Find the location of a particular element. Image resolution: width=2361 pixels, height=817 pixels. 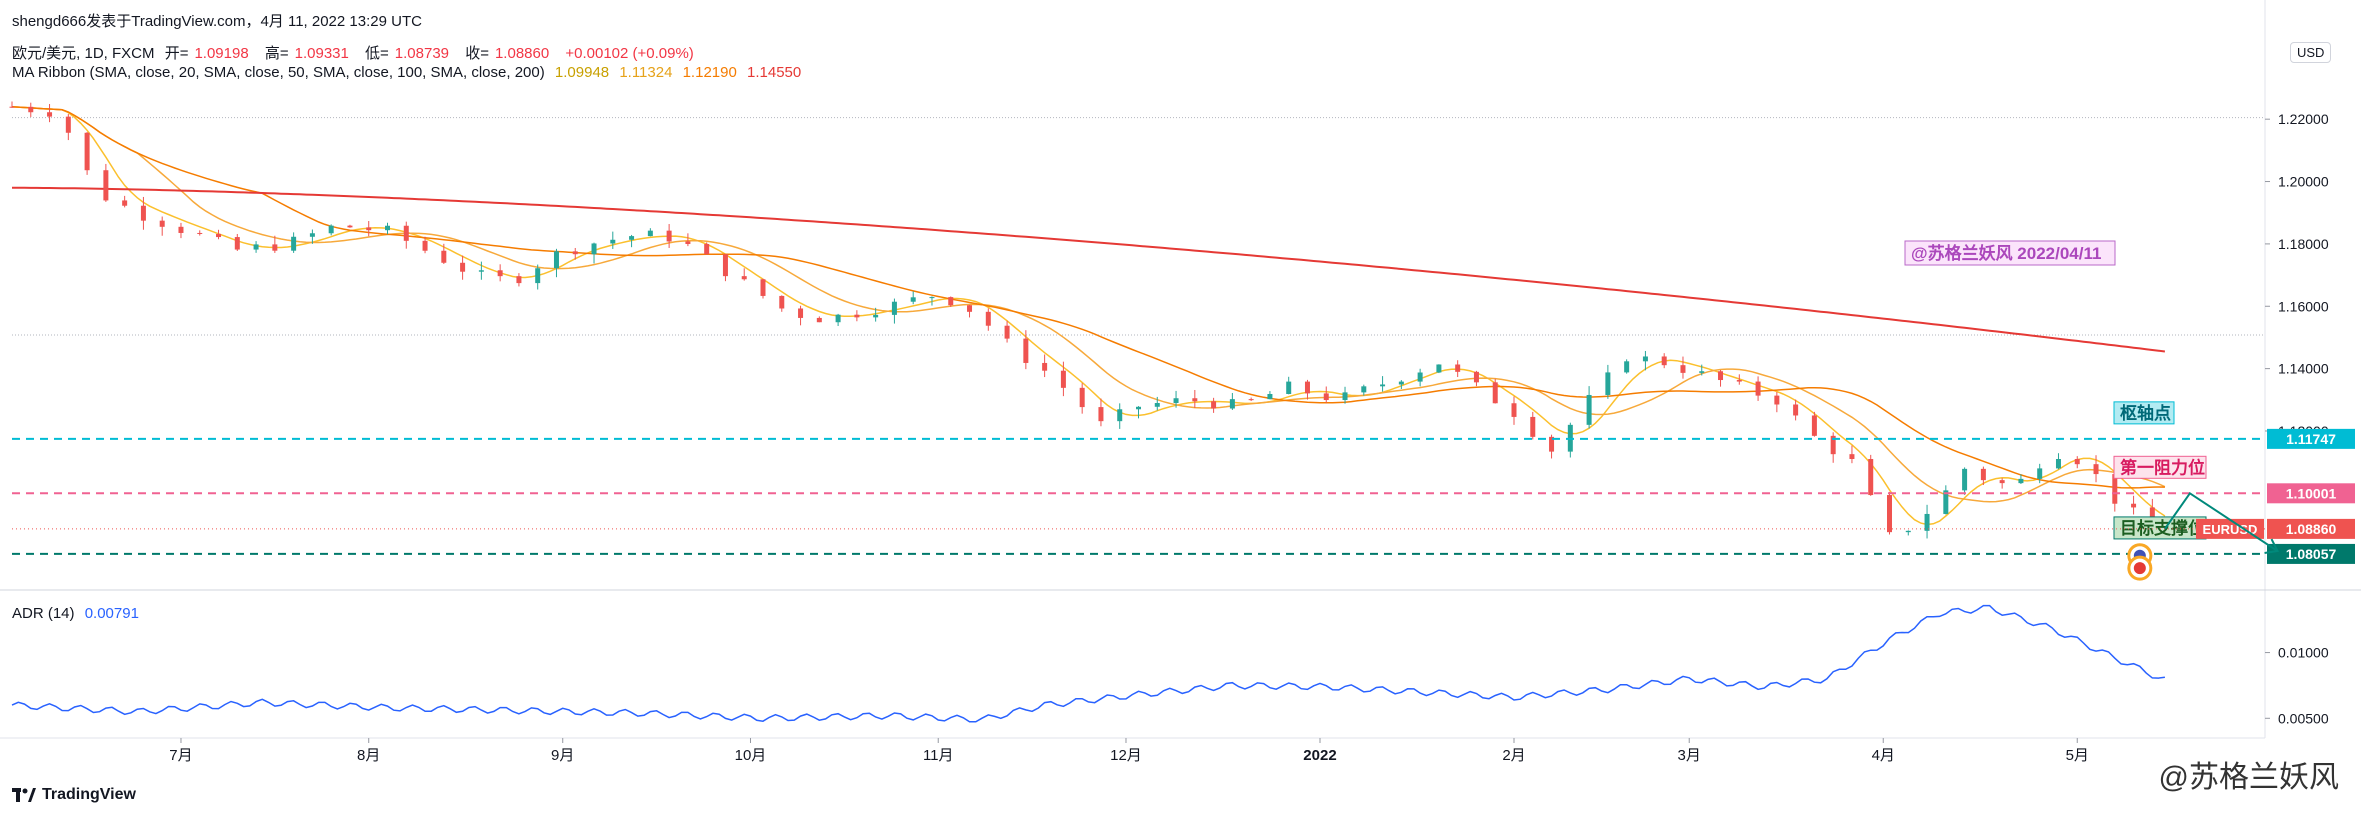

price-tick-label: 1.22000 is located at coordinates (2303, 119).